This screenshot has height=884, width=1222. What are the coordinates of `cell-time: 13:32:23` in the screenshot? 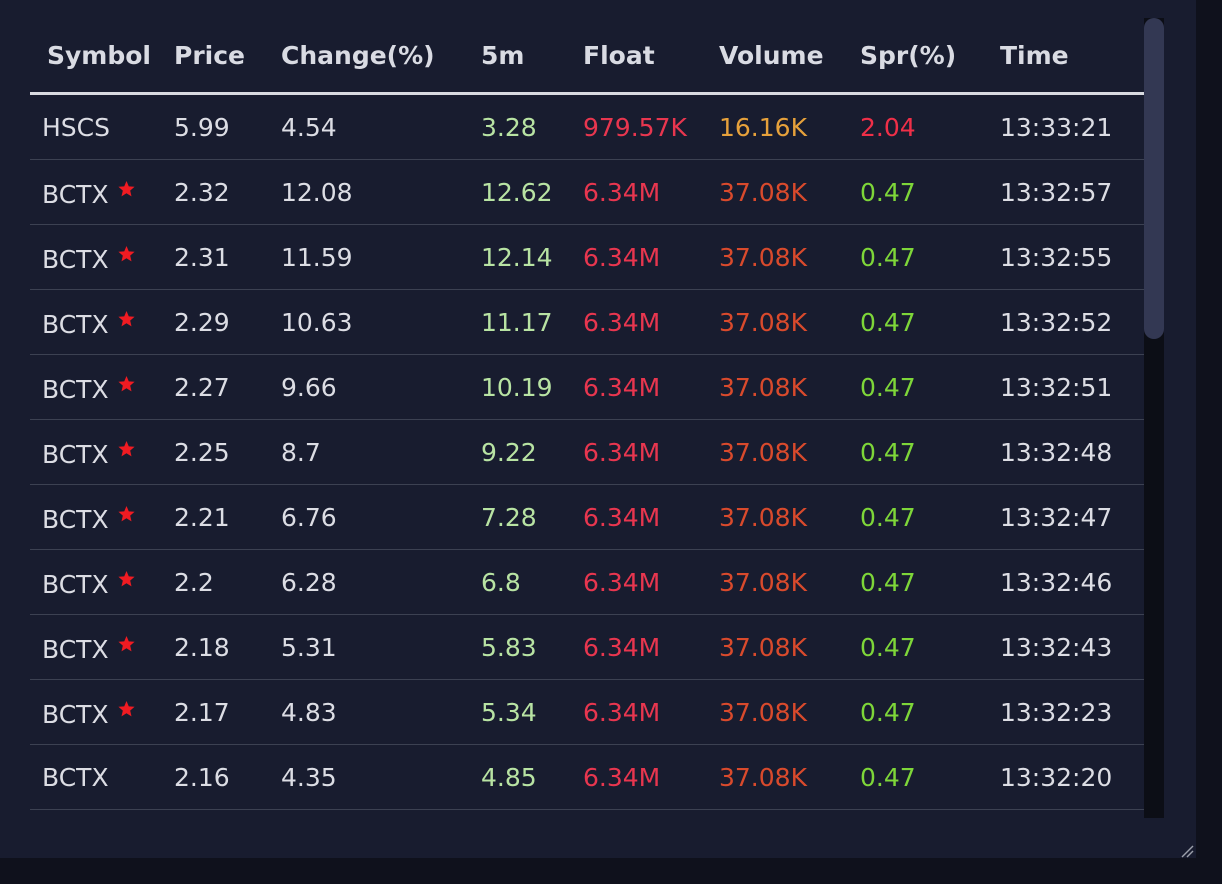 It's located at (1072, 712).